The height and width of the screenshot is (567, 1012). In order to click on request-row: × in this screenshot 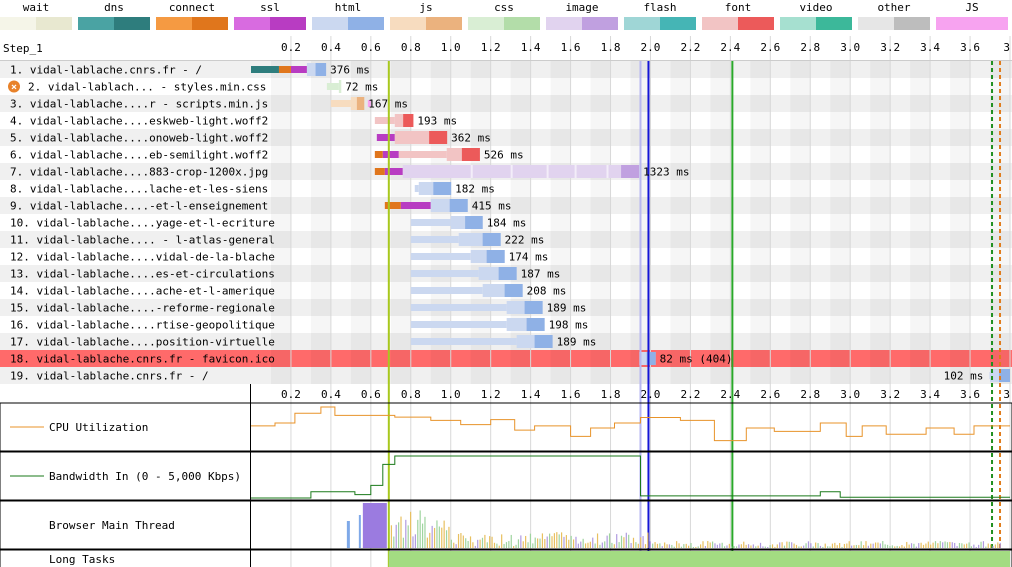, I will do `click(175, 86)`.